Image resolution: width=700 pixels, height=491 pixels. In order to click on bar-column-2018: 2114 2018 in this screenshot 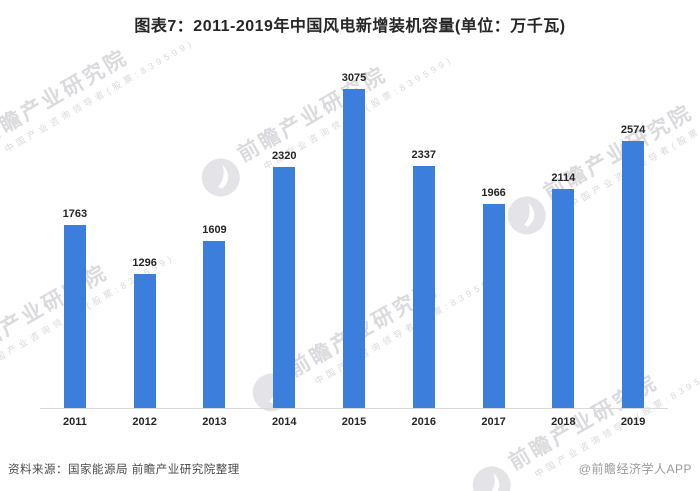, I will do `click(563, 236)`.